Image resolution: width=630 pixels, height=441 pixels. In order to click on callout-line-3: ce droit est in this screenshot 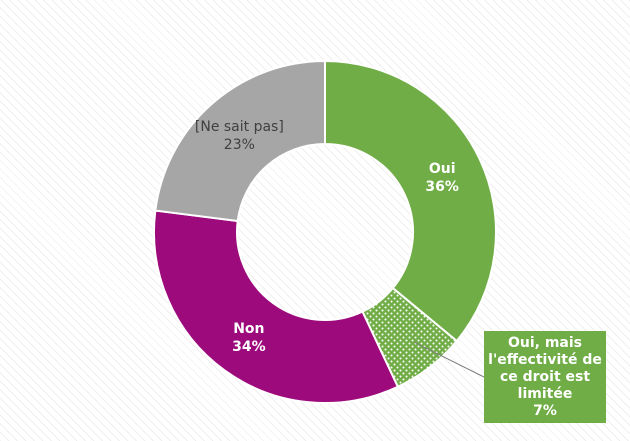, I will do `click(545, 376)`.